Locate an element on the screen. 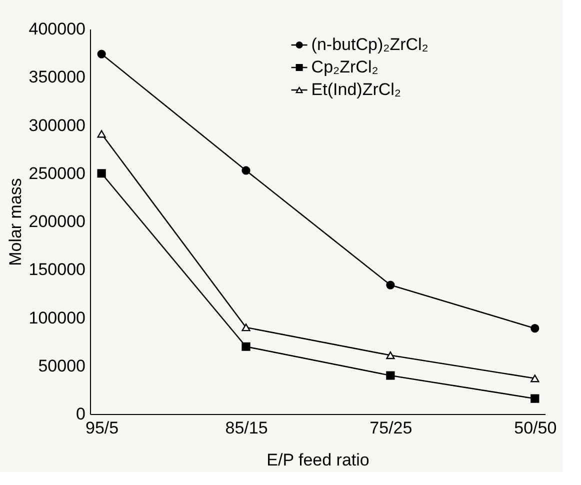 This screenshot has height=485, width=581. y-tick-label: 50000 is located at coordinates (62, 366).